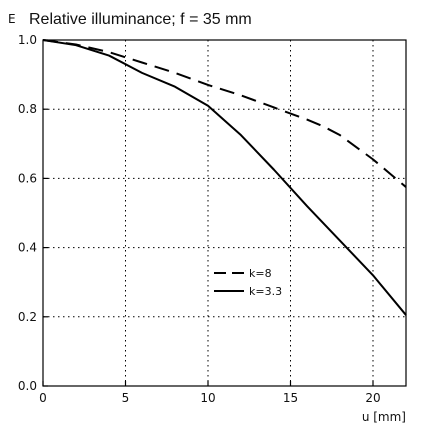  Describe the element at coordinates (384, 417) in the screenshot. I see `x-axis-label: u [mm]` at that location.